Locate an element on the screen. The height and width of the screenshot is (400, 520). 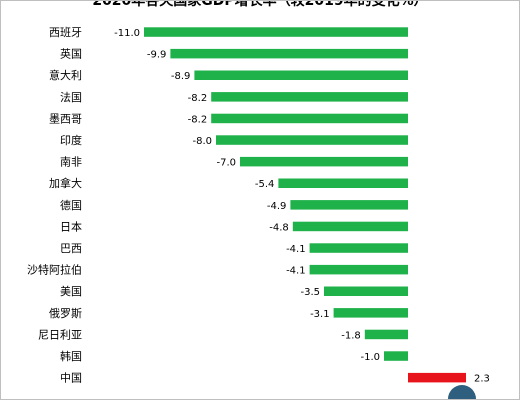
value-label: -7.0 is located at coordinates (226, 163).